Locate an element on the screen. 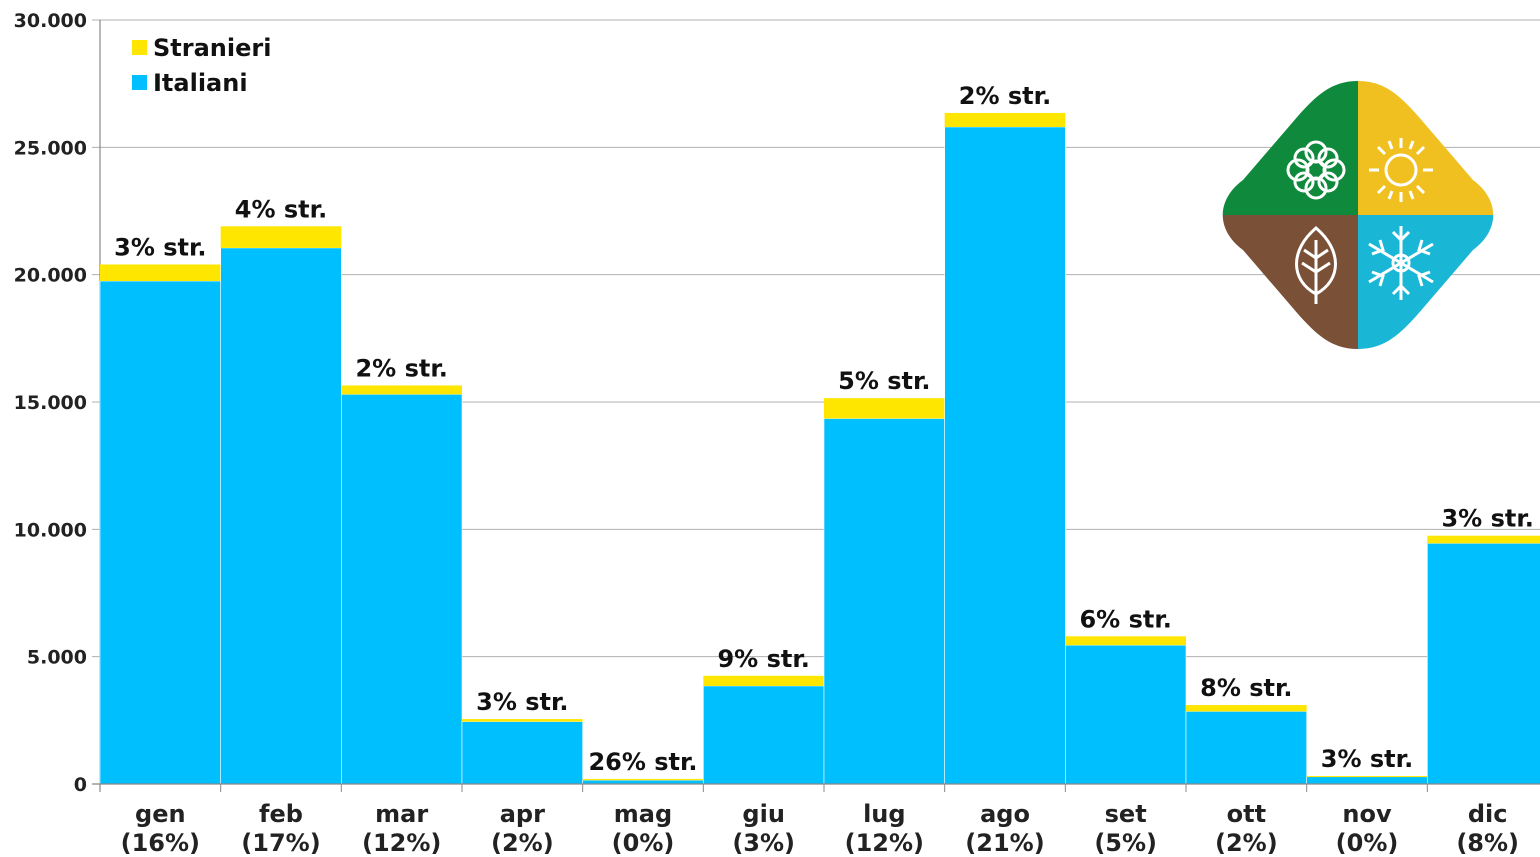 The width and height of the screenshot is (1540, 857). legend-swatch-stranieri is located at coordinates (139, 47).